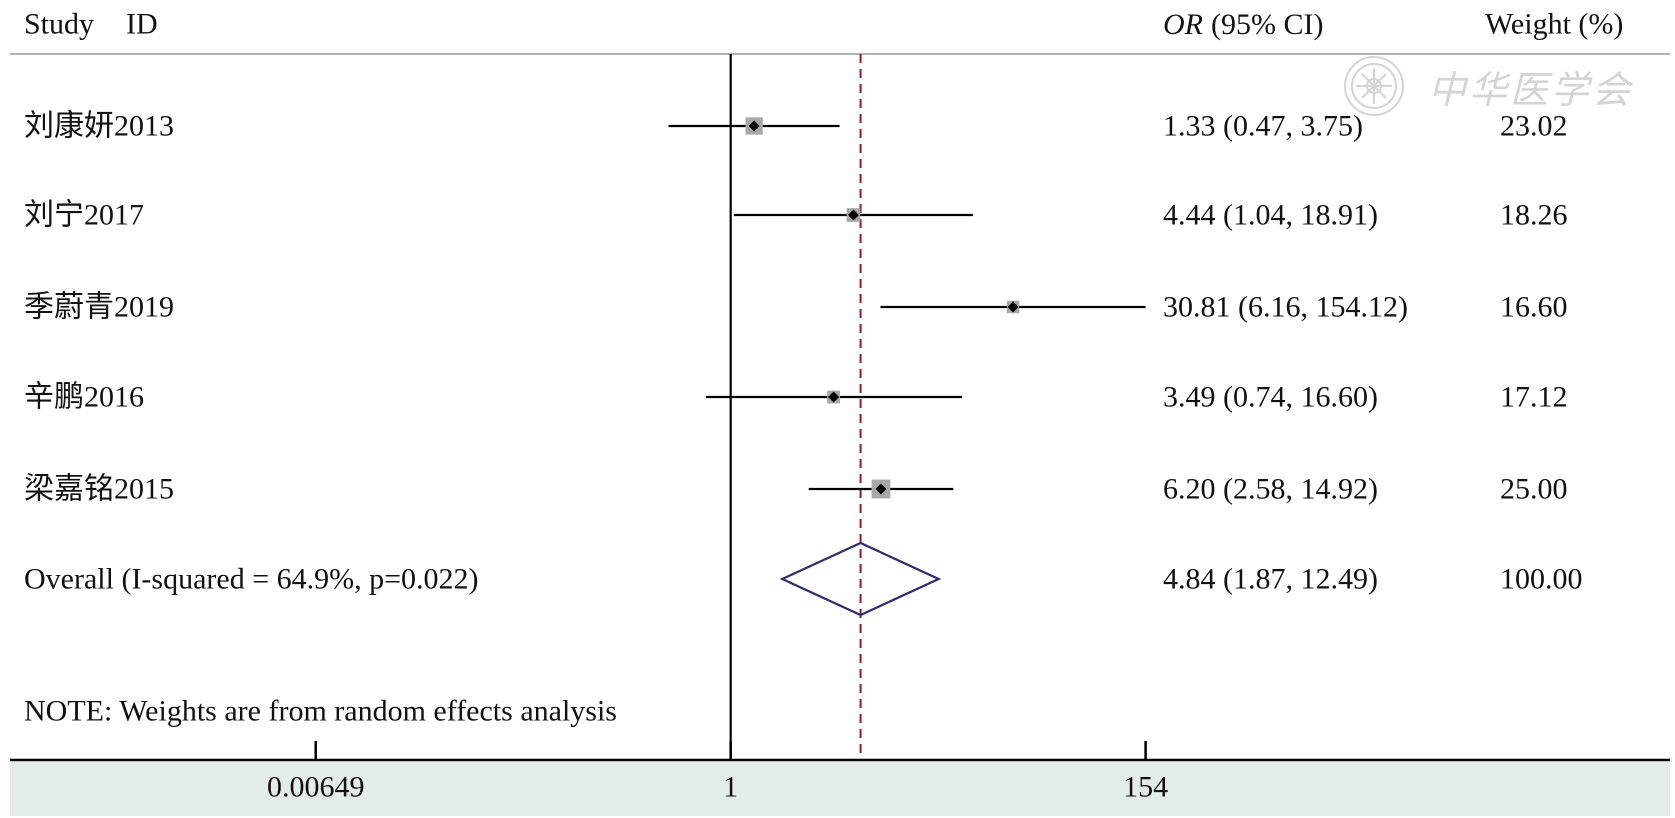 This screenshot has width=1675, height=818. Describe the element at coordinates (796, 215) in the screenshot. I see `study-row: 刘宁2017 4.44 (1.04, 18.91) 18.26` at that location.